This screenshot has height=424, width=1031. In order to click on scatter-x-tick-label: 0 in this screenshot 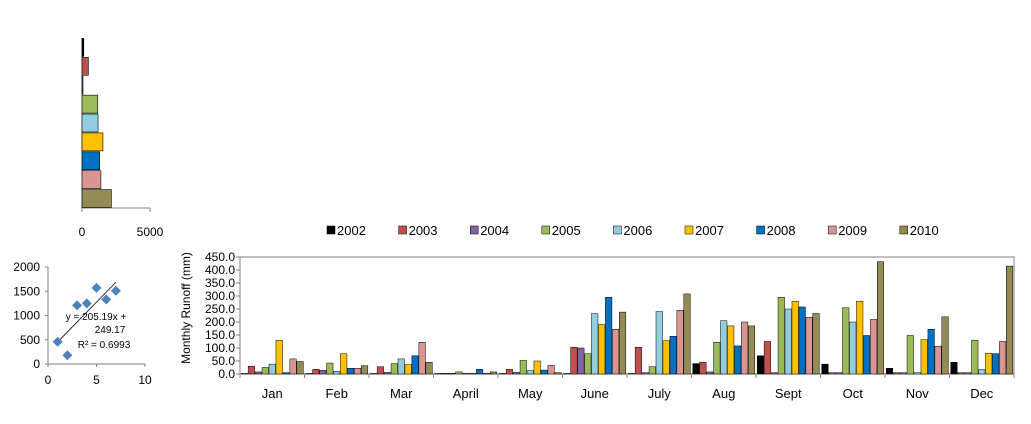, I will do `click(48, 380)`.